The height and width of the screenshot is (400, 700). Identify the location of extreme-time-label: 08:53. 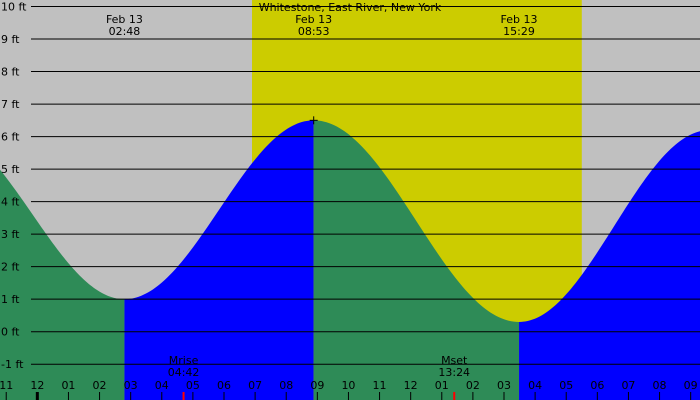
(314, 31).